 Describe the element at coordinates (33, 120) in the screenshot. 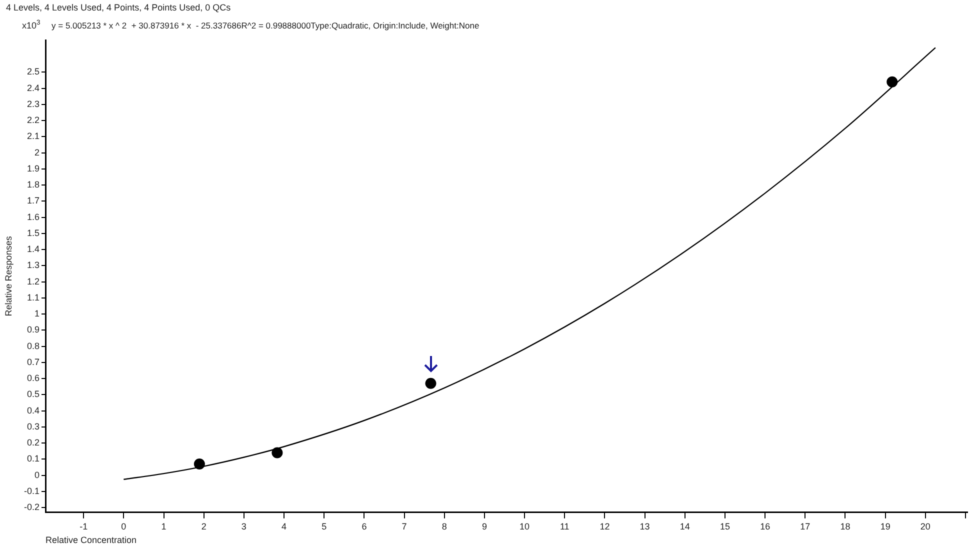

I see `y-tick-label: 2.2` at that location.